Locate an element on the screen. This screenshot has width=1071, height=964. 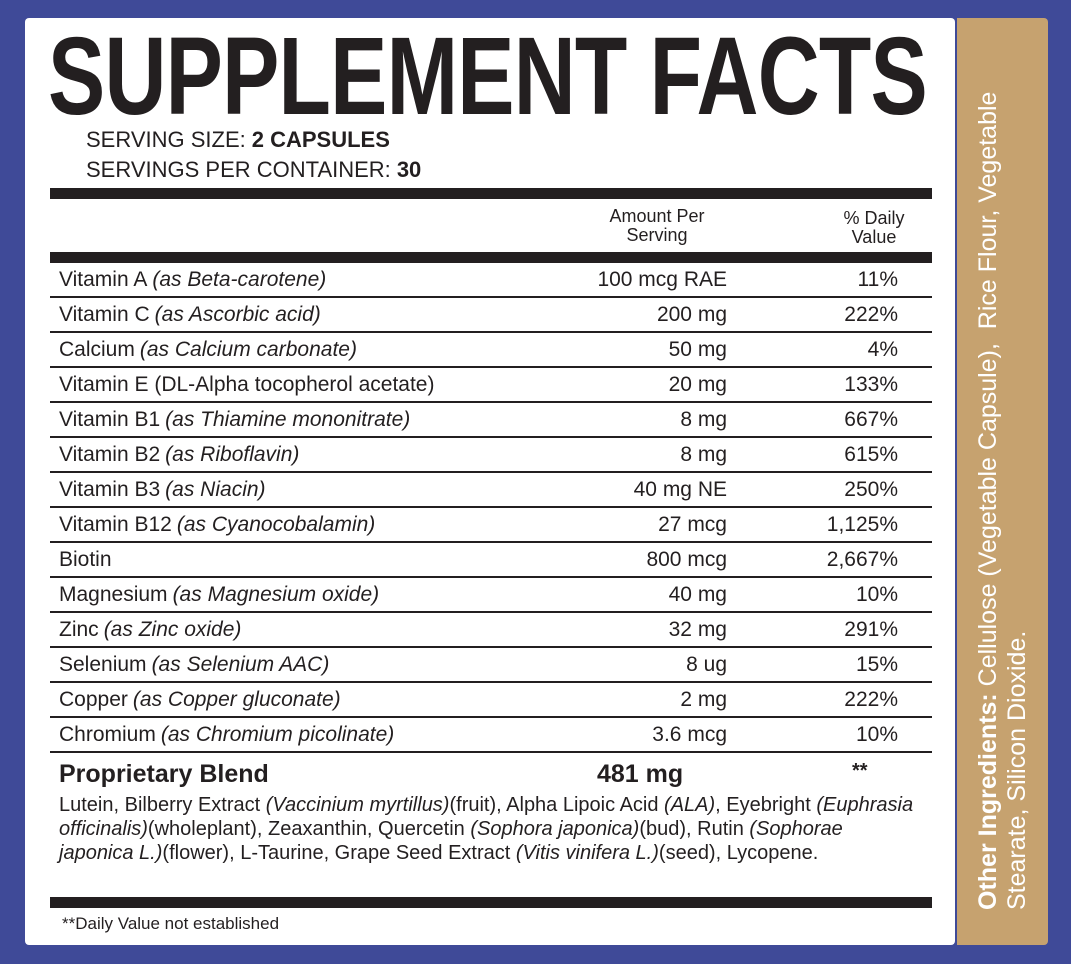
nutrient-label: Vitamin B2 is located at coordinates (110, 454).